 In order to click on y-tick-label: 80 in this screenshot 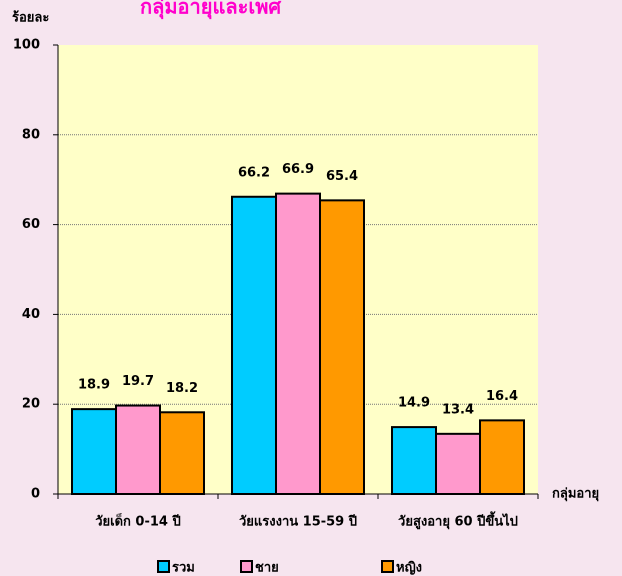, I will do `click(31, 134)`.